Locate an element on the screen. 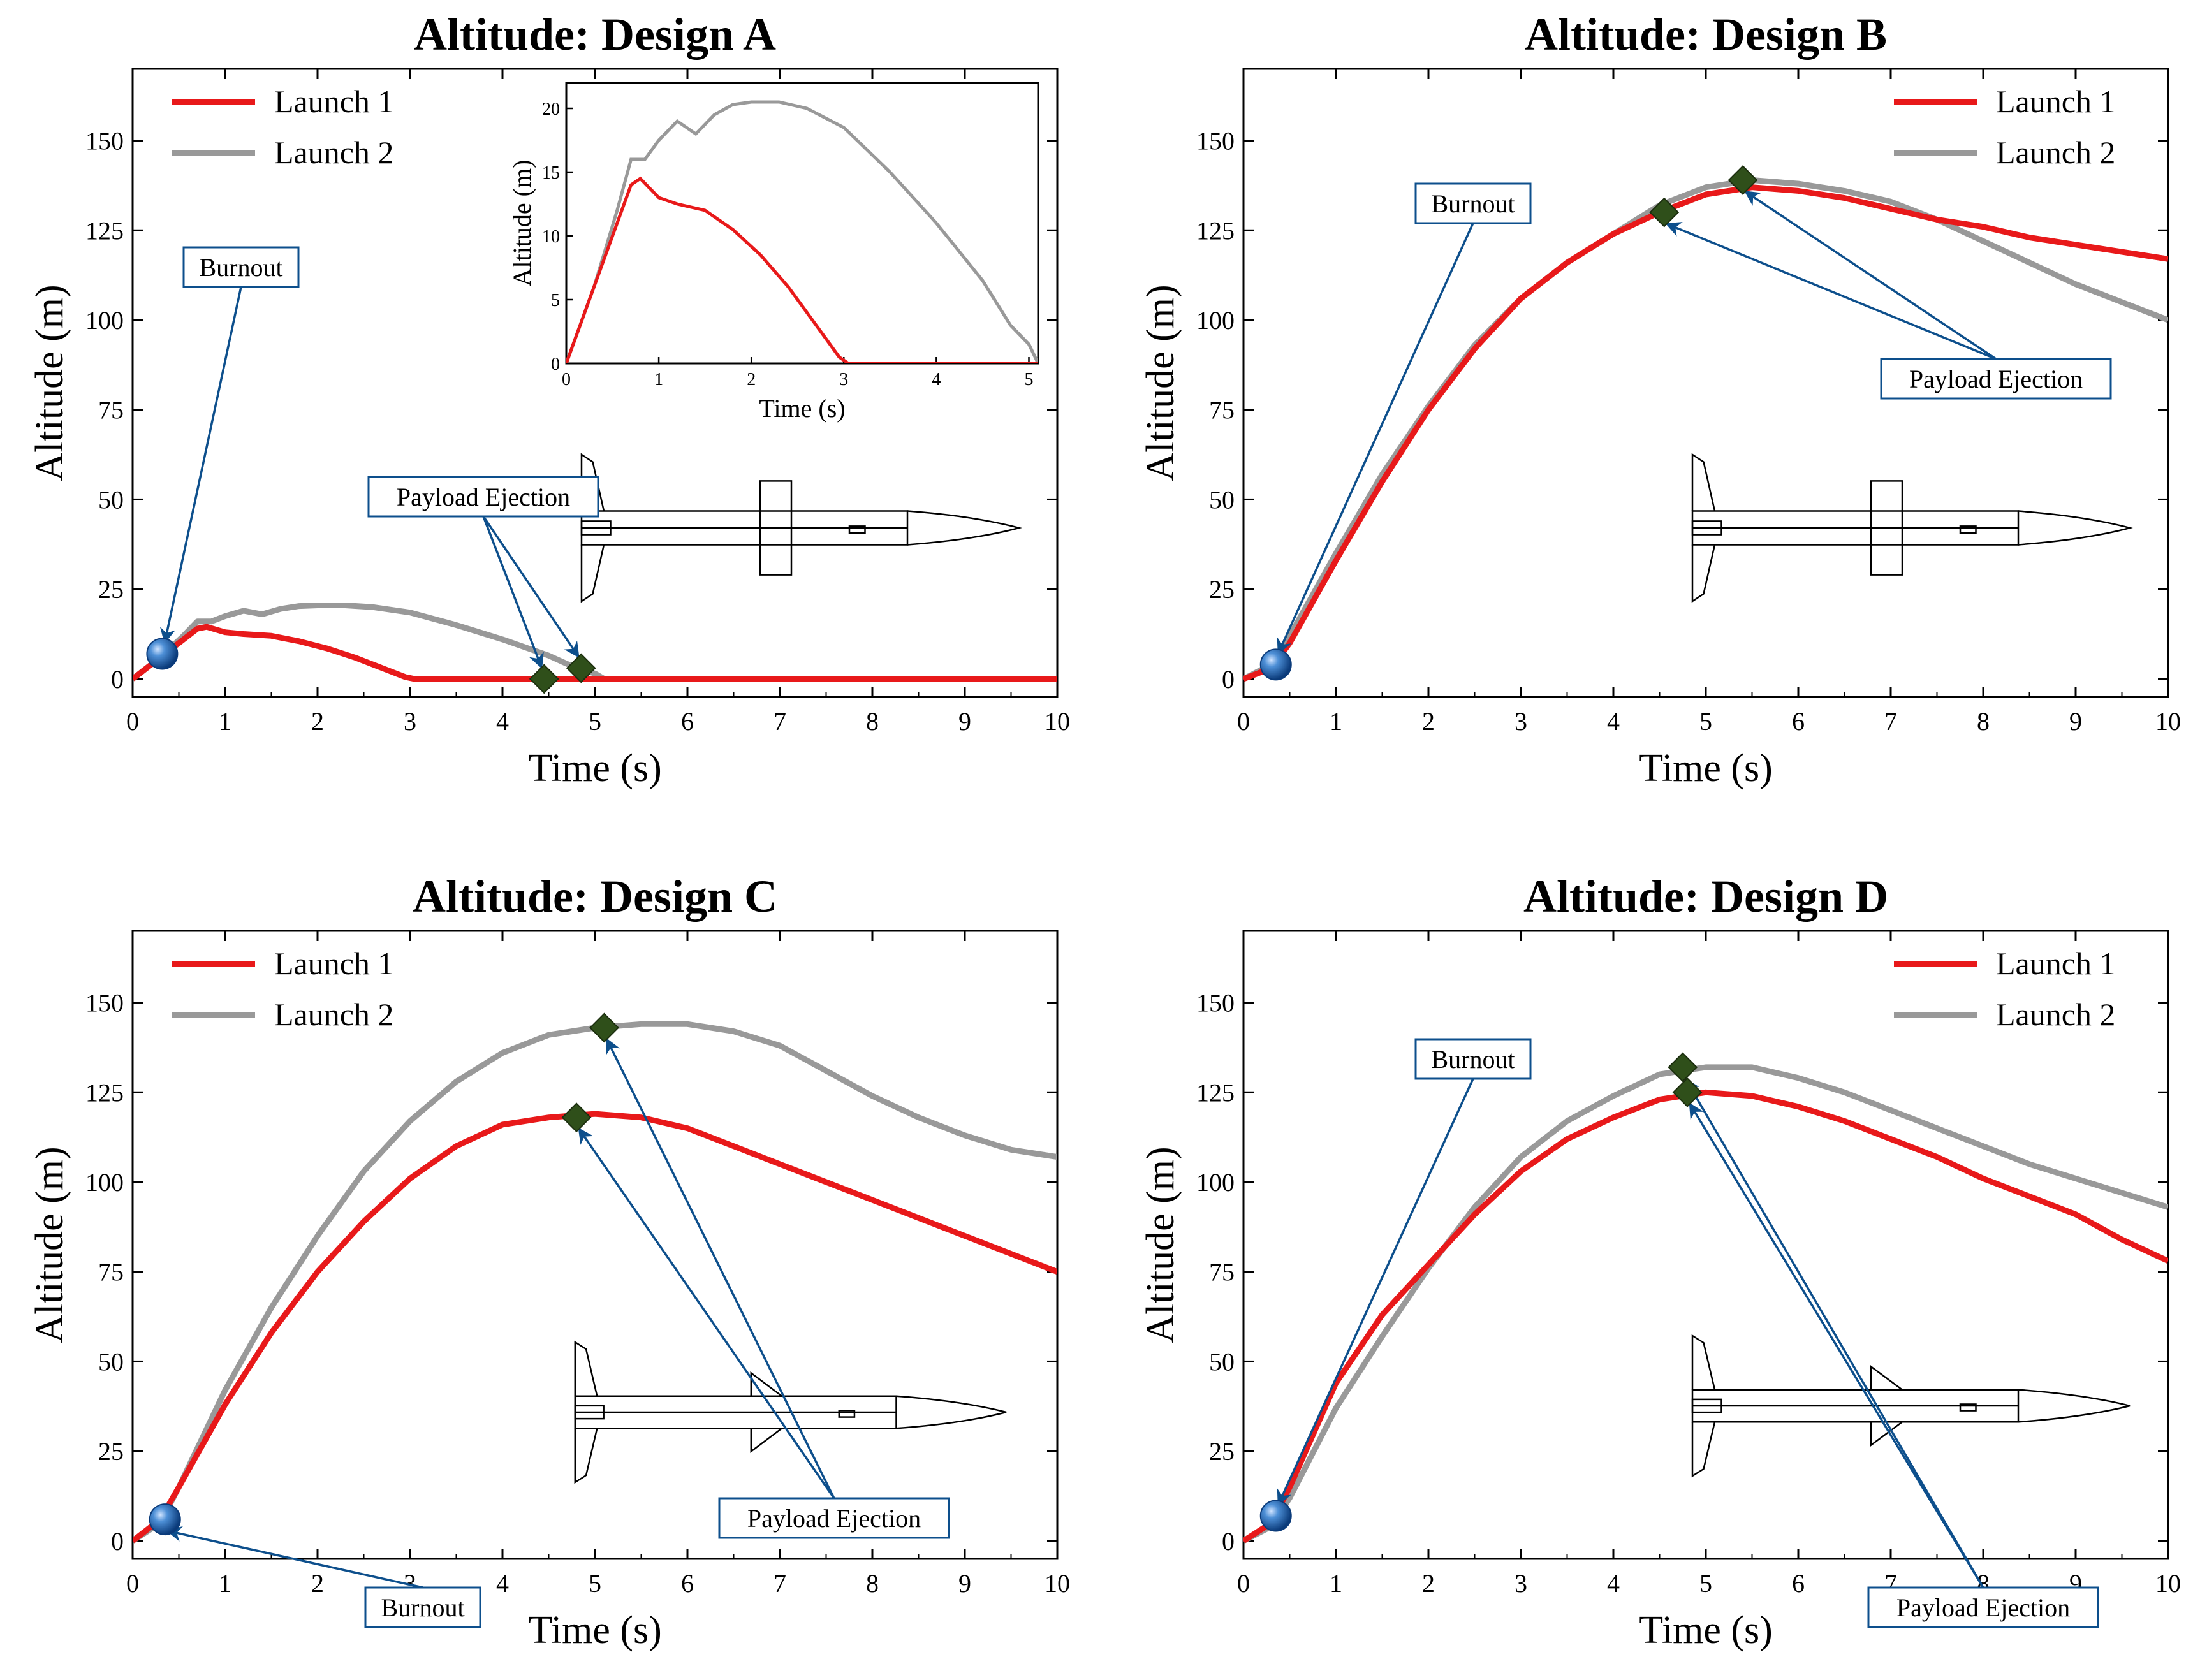 Image resolution: width=2193 pixels, height=1680 pixels. inset-x-tick-label: 2 is located at coordinates (751, 380).